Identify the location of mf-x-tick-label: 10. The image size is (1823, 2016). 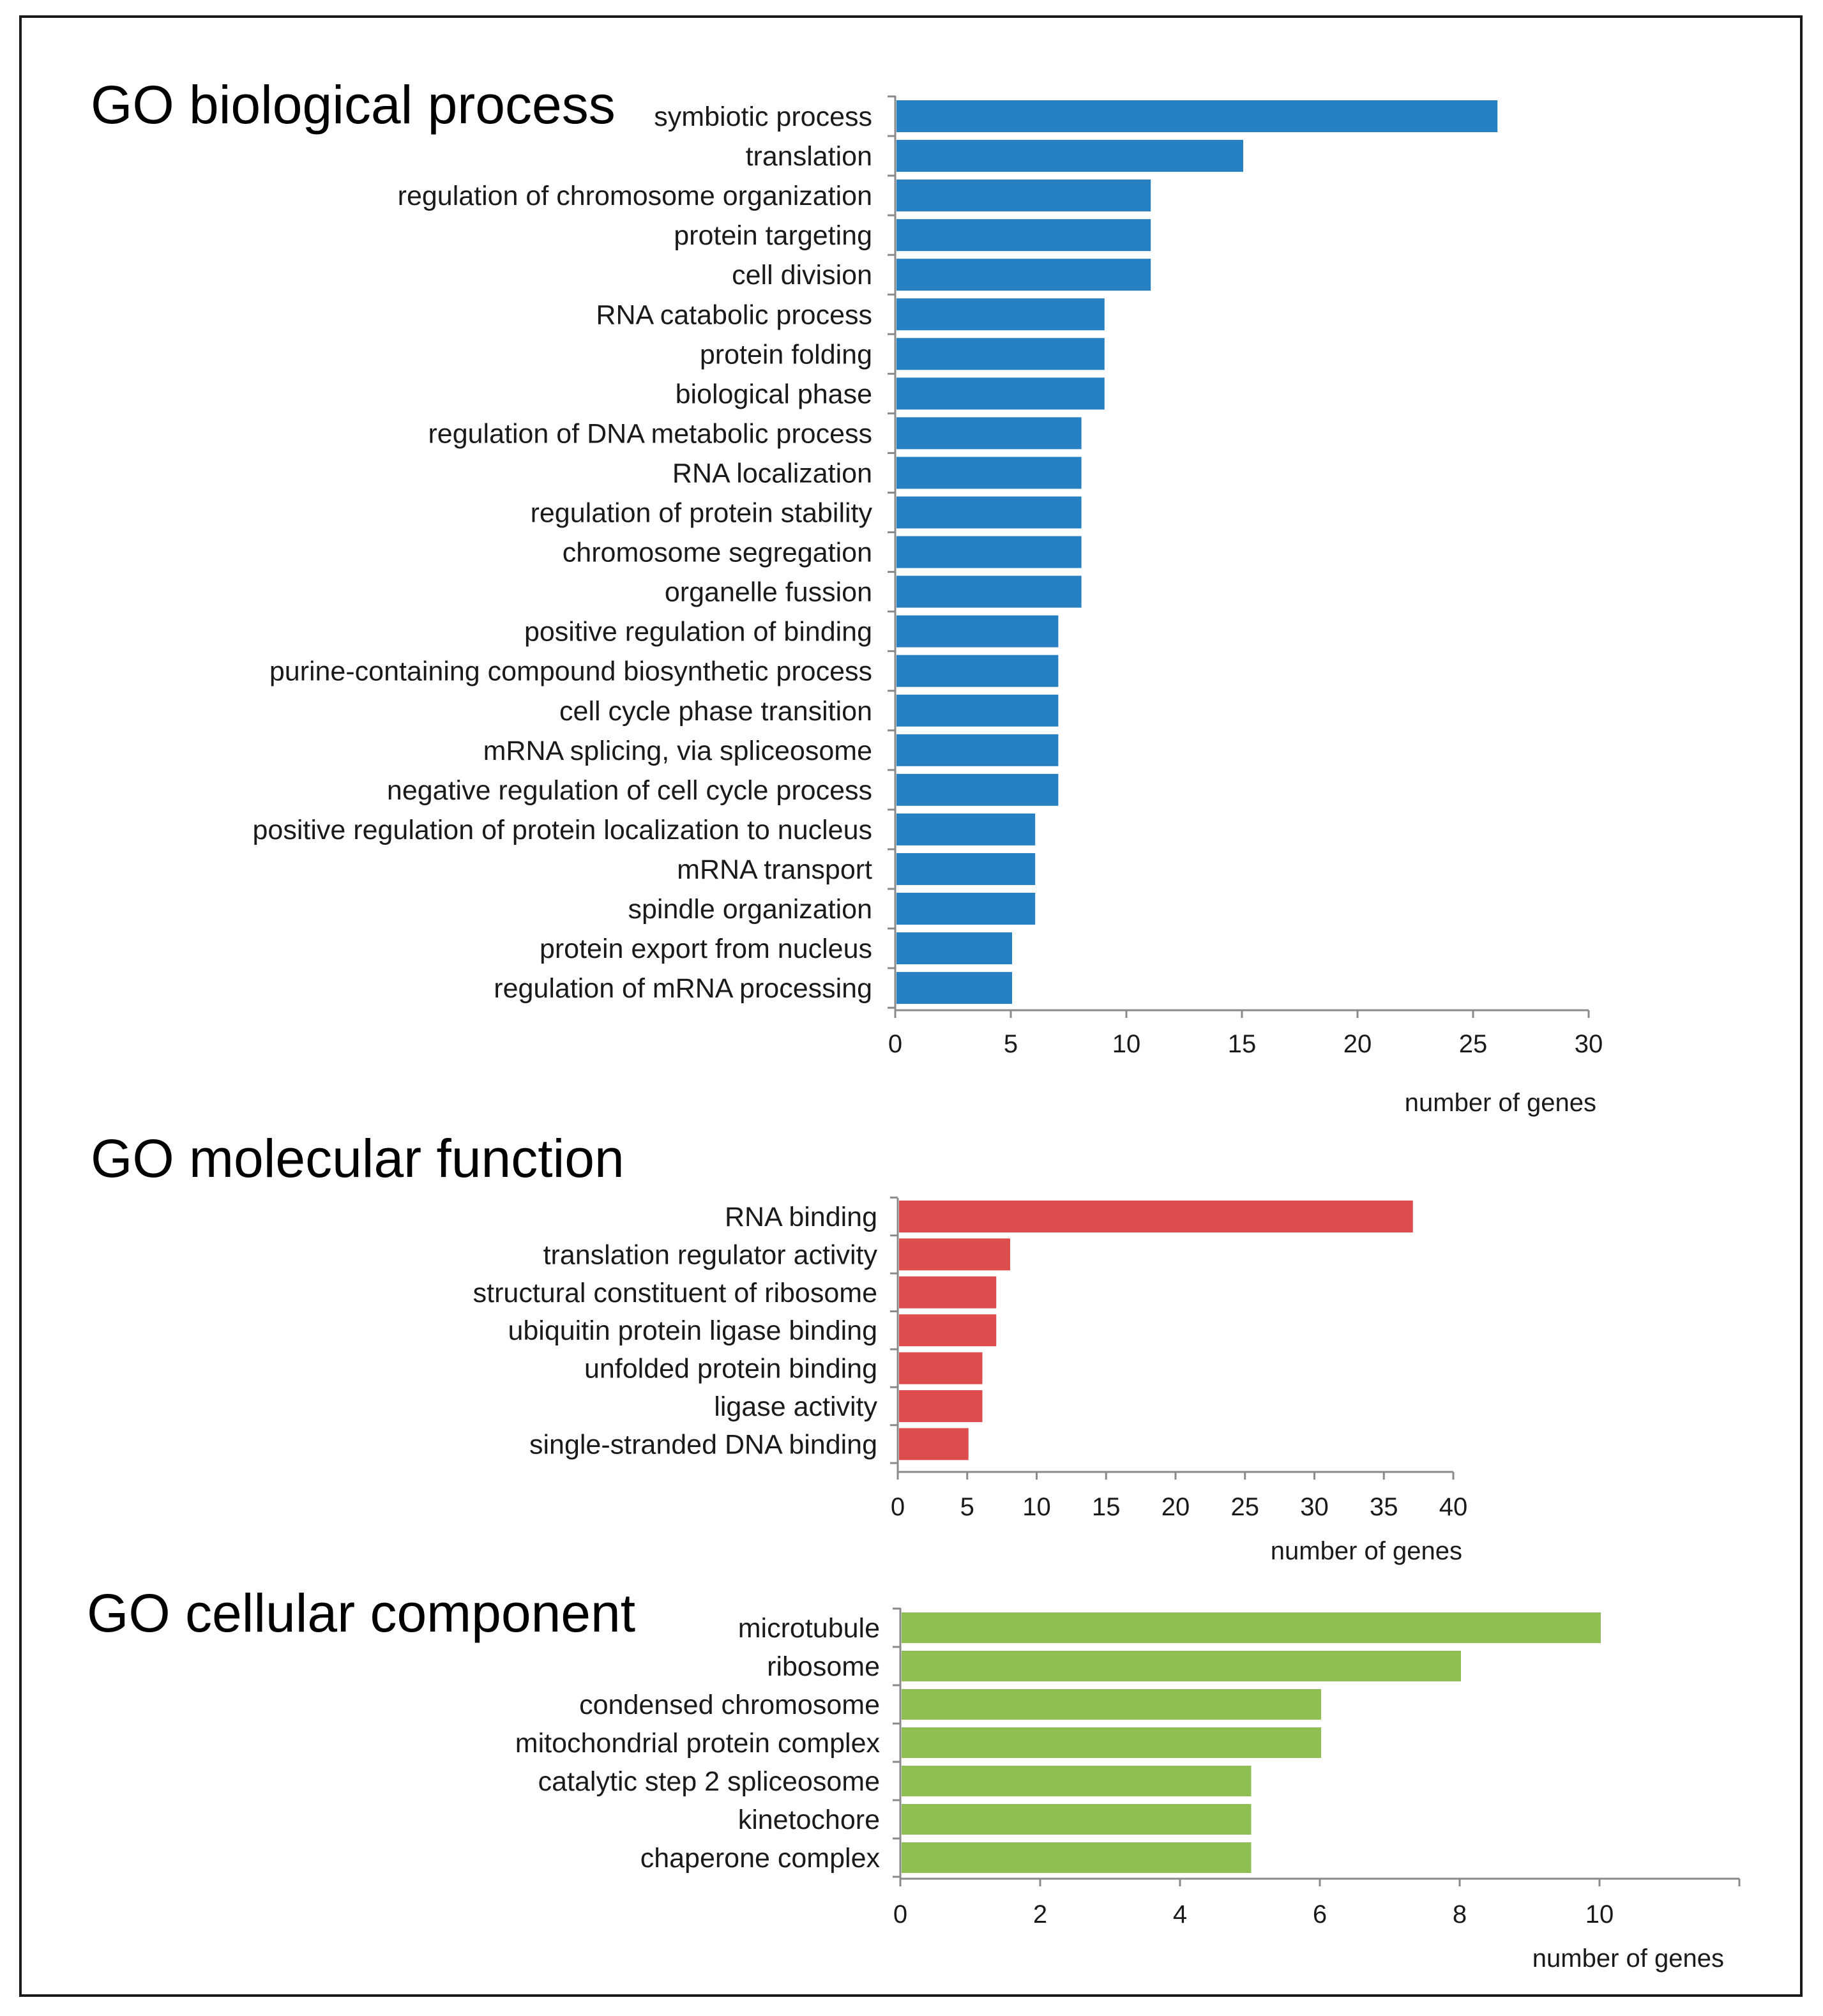
(1036, 1507).